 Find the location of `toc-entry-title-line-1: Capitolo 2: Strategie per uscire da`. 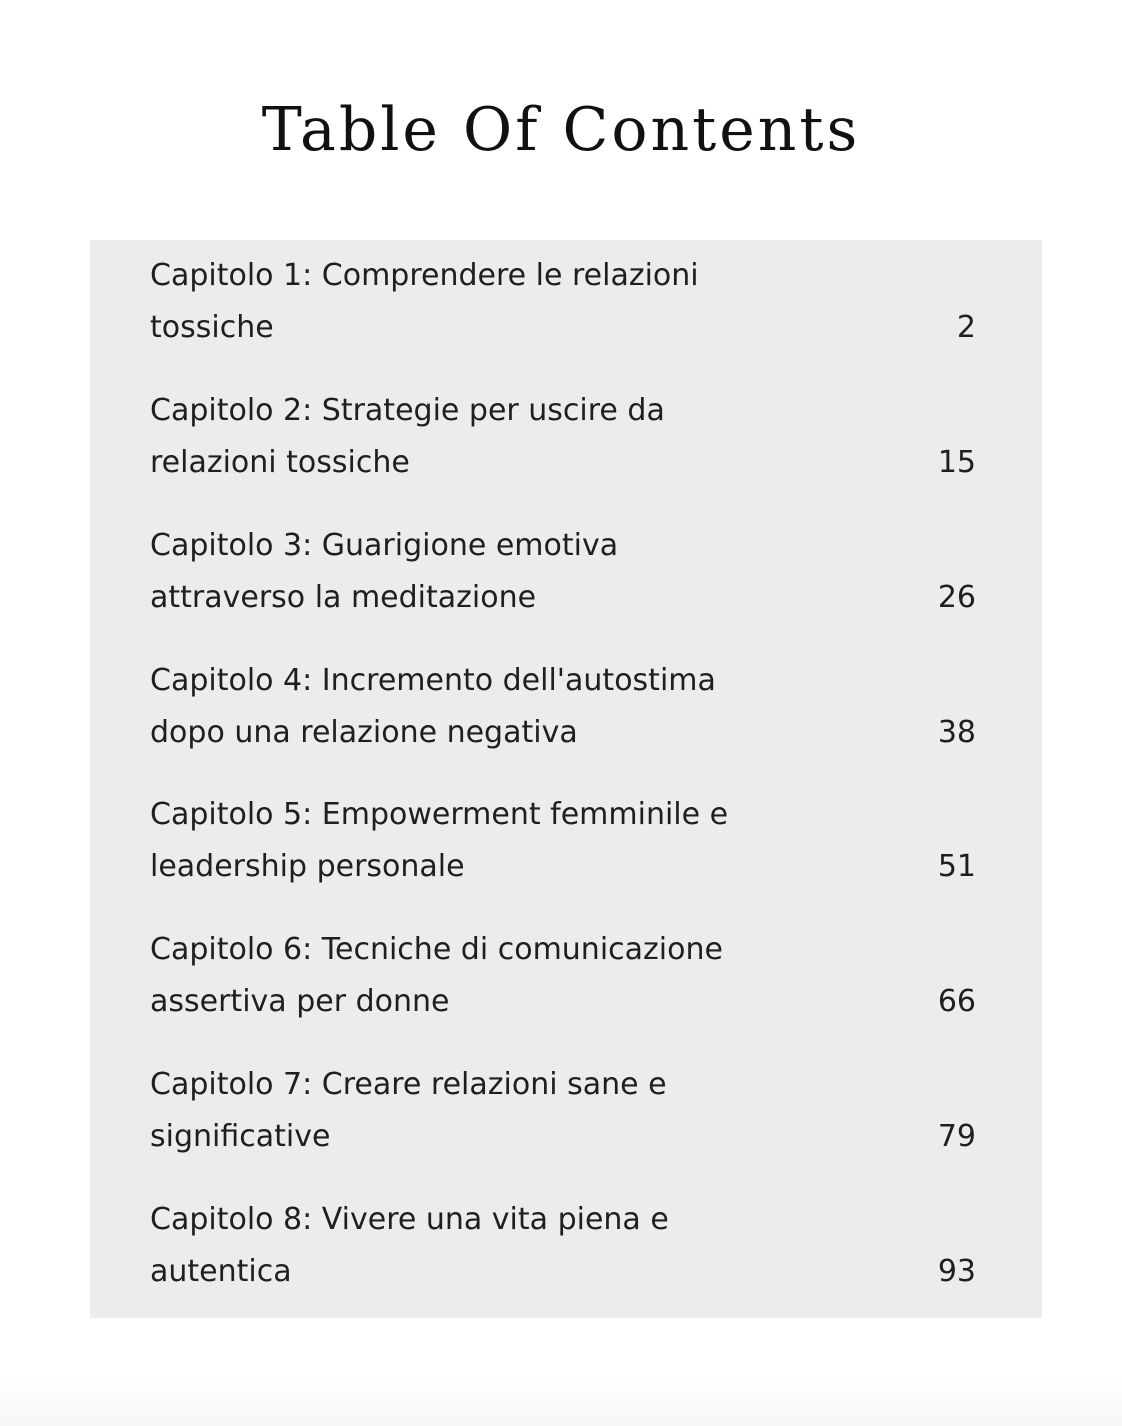

toc-entry-title-line-1: Capitolo 2: Strategie per uscire da is located at coordinates (407, 410).